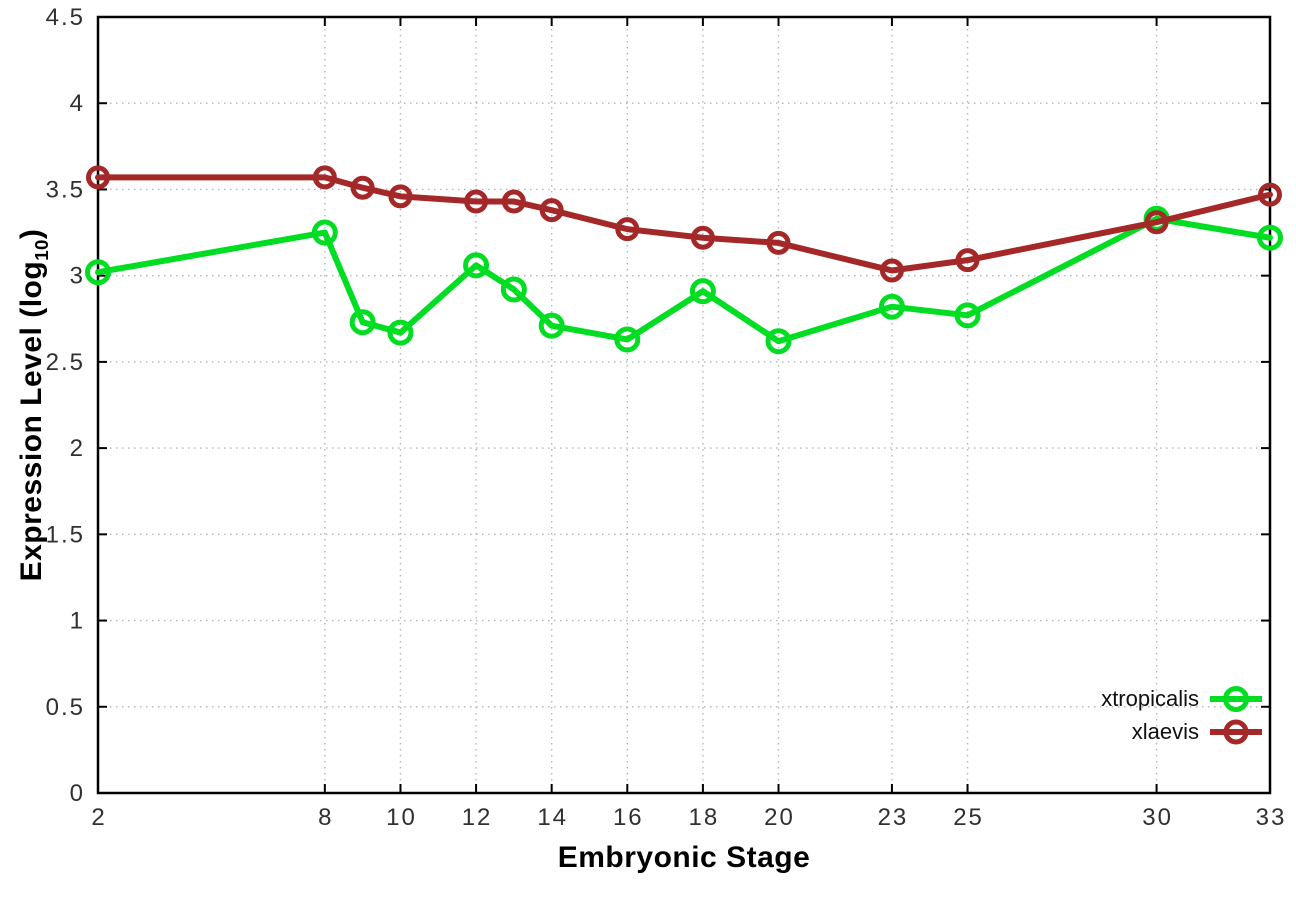 This screenshot has width=1296, height=907. What do you see at coordinates (1182, 715) in the screenshot?
I see `legend: xtropicalis xlaevis` at bounding box center [1182, 715].